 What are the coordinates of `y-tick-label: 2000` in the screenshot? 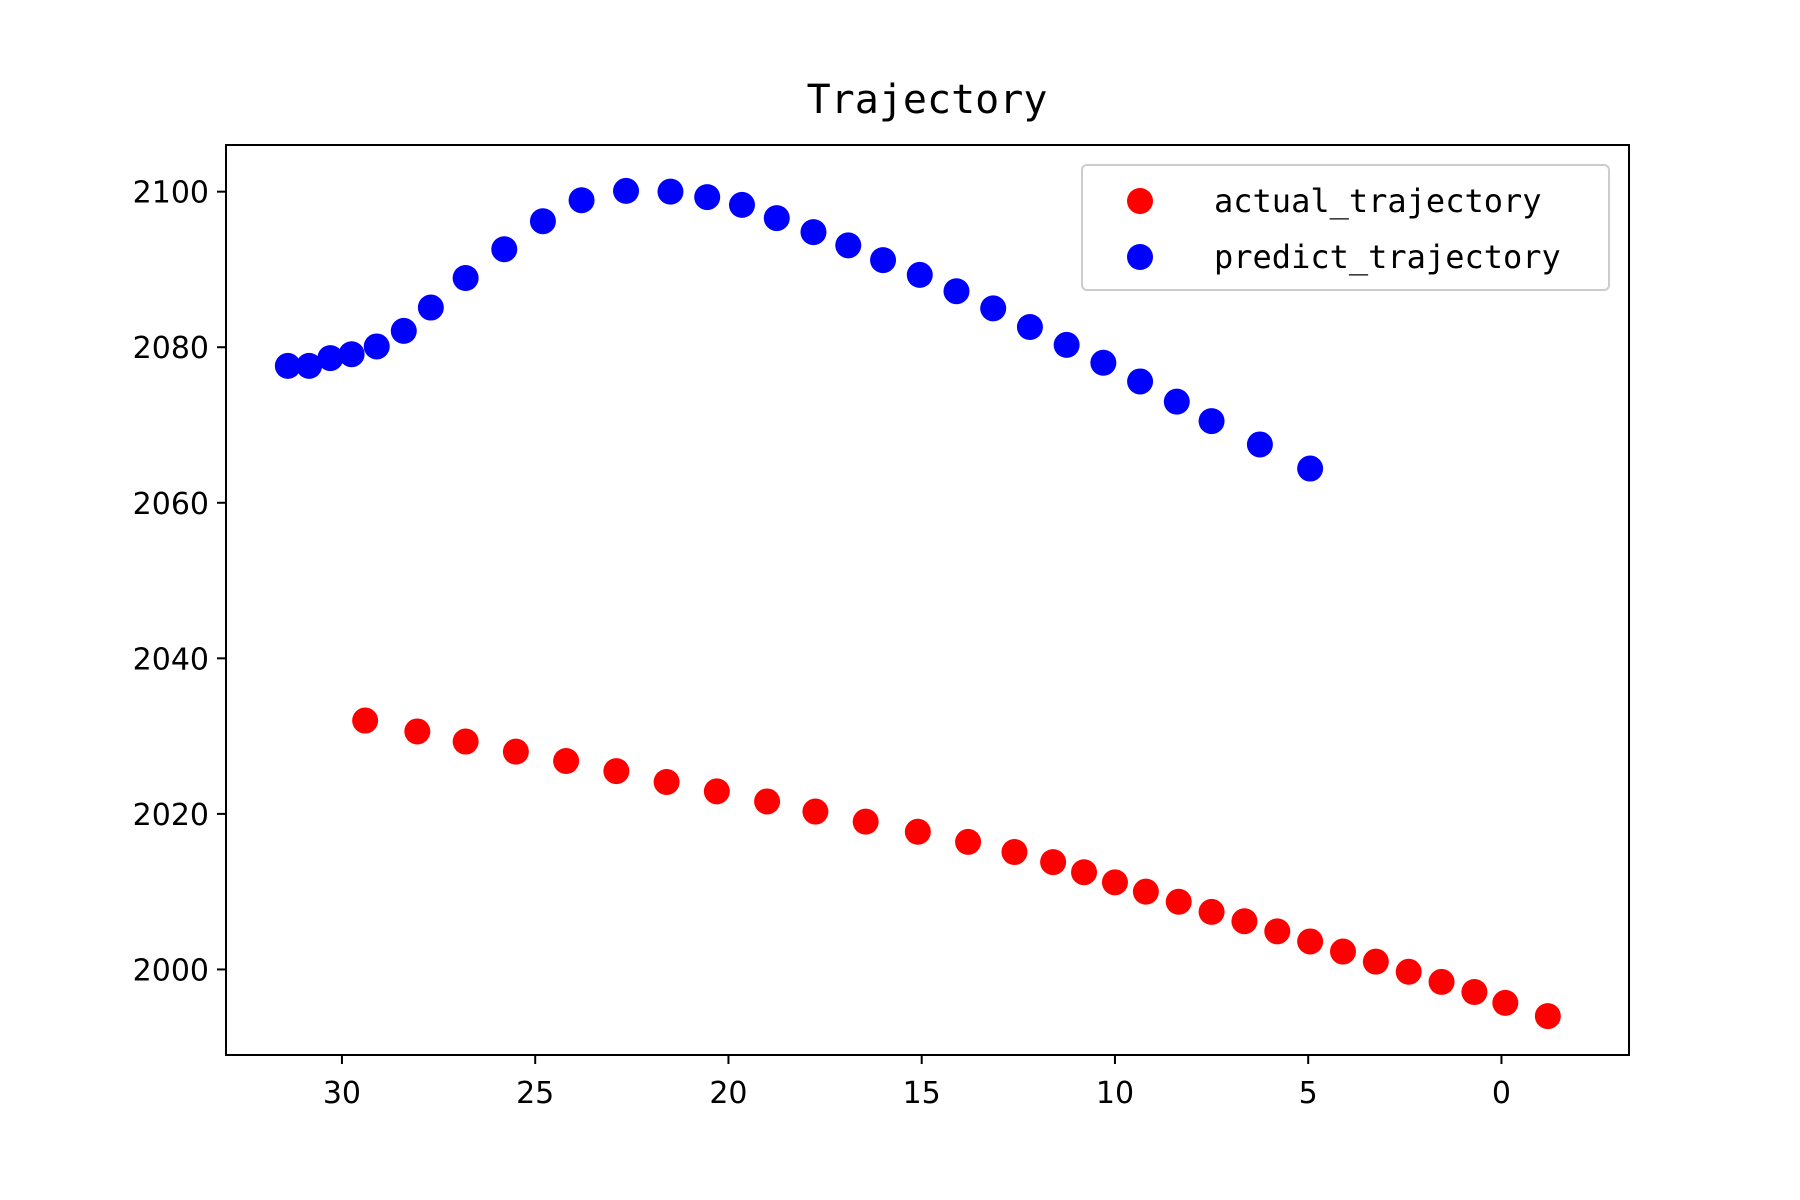 It's located at (171, 970).